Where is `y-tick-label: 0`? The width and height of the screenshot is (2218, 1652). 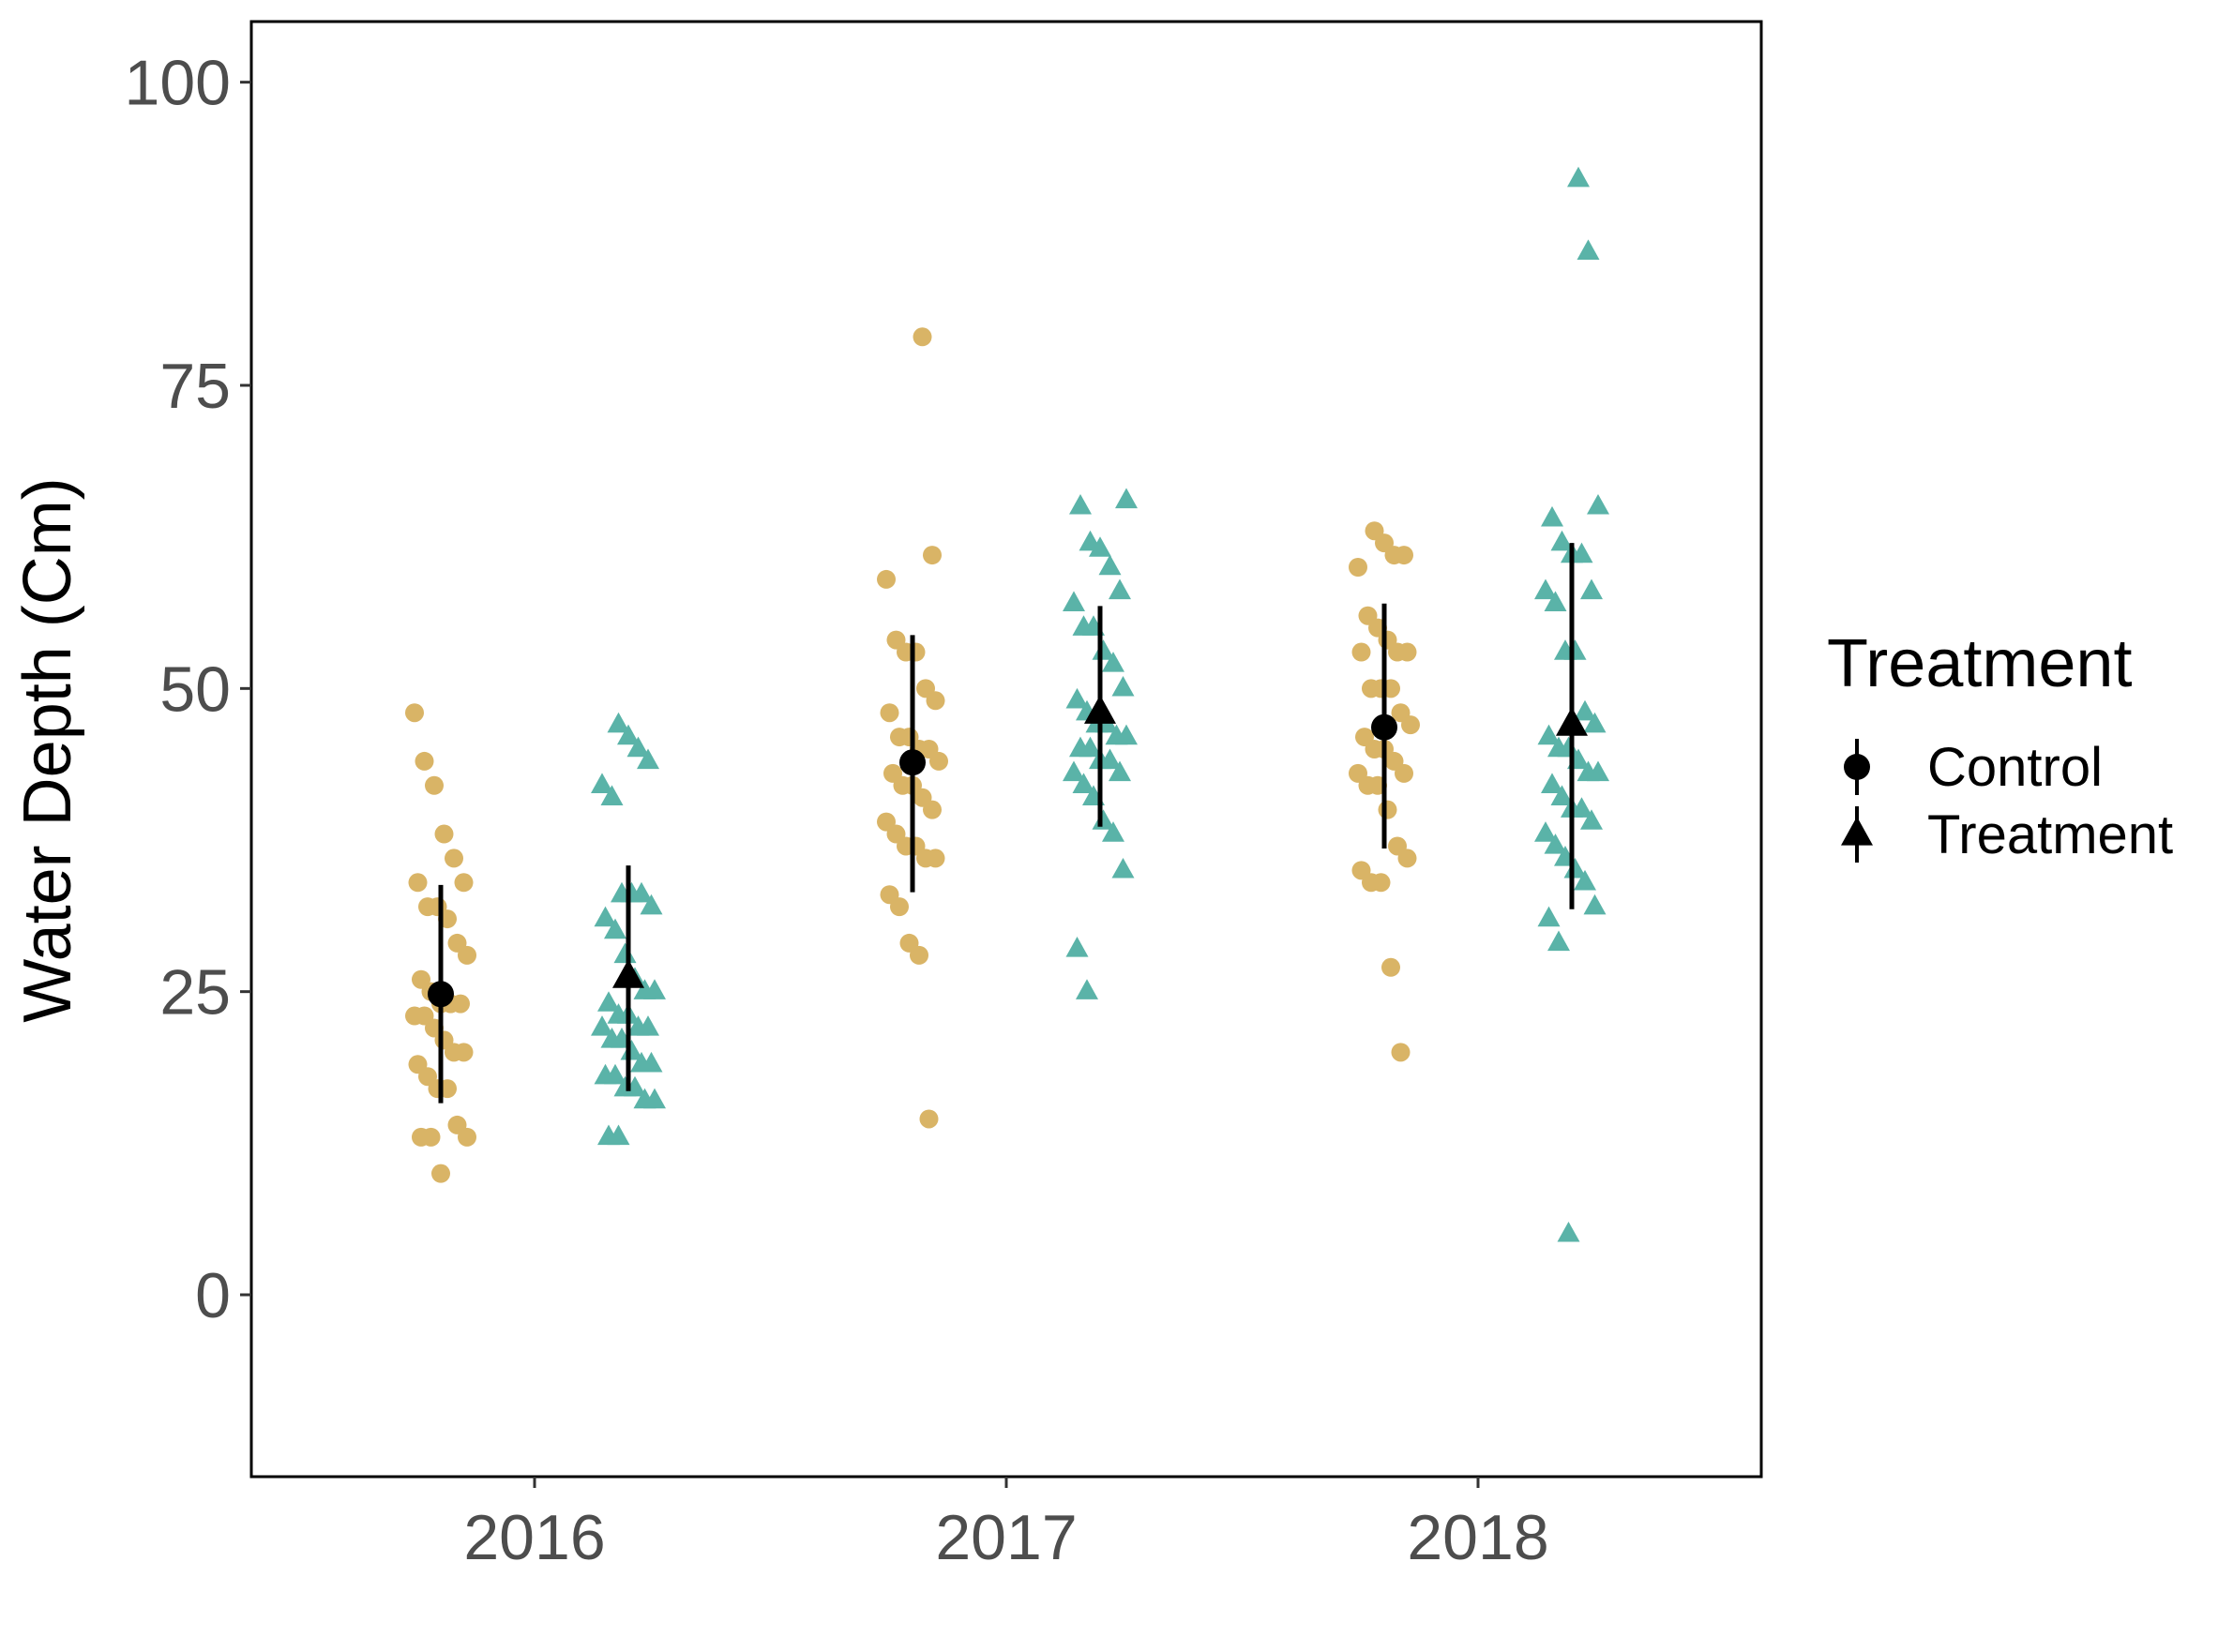 y-tick-label: 0 is located at coordinates (213, 1295).